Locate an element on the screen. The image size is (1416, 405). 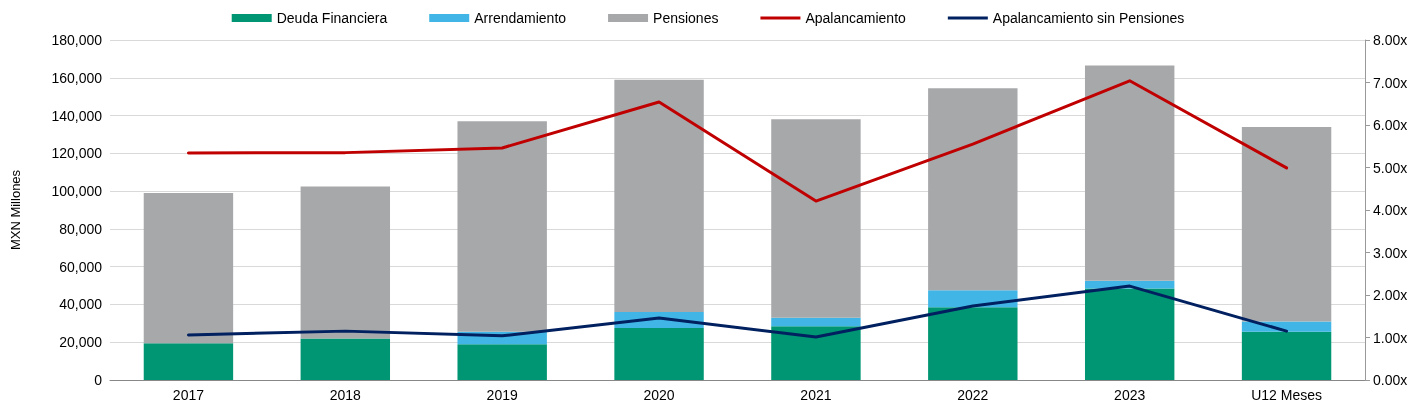
y2-tick-label: 8.00x is located at coordinates (1390, 40).